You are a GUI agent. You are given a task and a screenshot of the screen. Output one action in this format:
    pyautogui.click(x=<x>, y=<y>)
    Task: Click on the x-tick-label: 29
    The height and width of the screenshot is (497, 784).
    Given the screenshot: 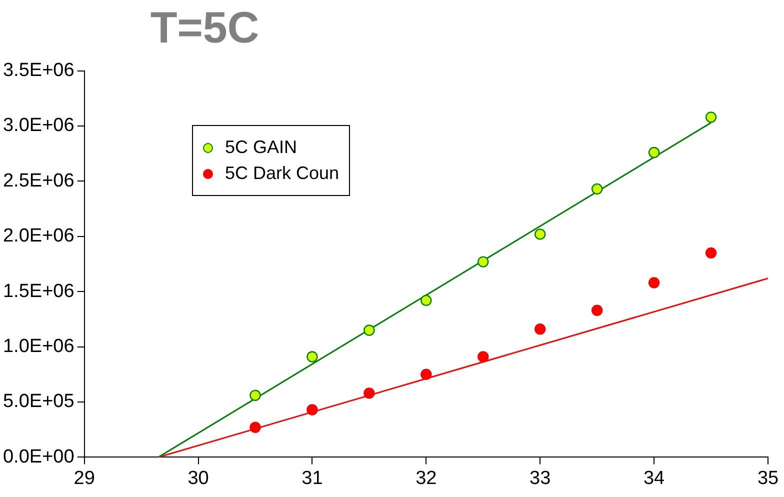 What is the action you would take?
    pyautogui.click(x=84, y=478)
    